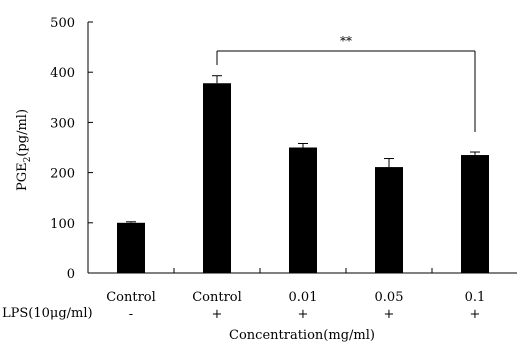  I want to click on category-label: 0.05, so click(389, 297).